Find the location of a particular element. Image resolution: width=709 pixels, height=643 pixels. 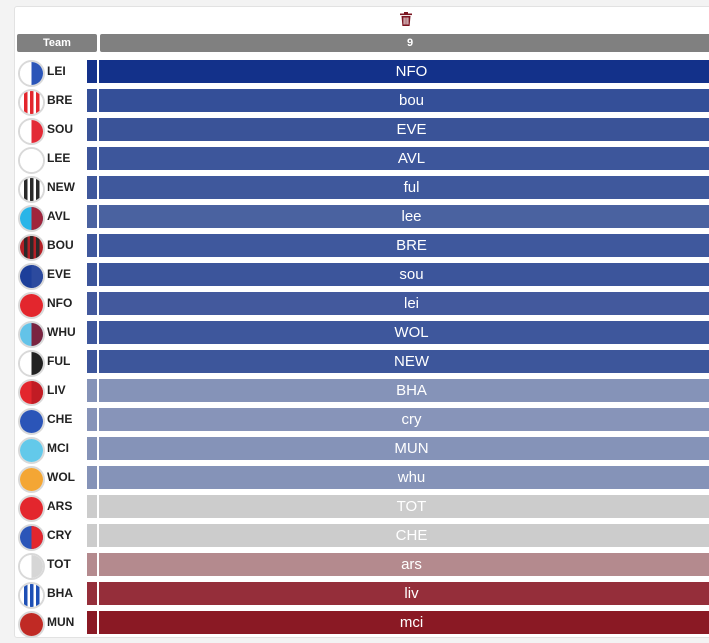

opponent-cell: MUN is located at coordinates (404, 448).